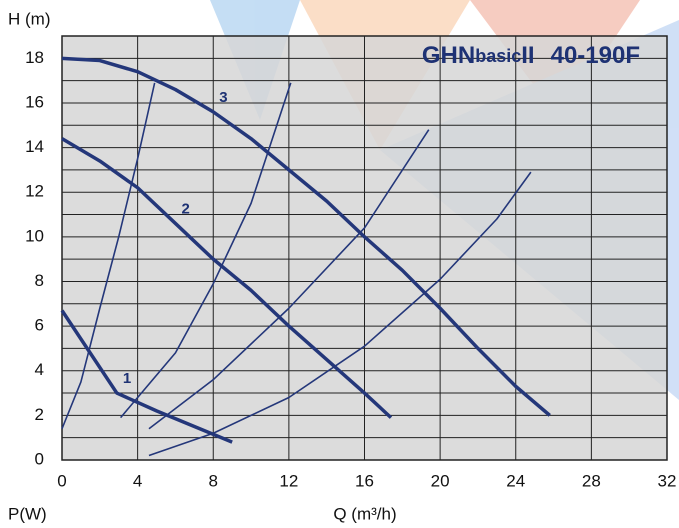 This screenshot has width=679, height=528. I want to click on chart-title: GHNbasicII 40-190F, so click(531, 55).